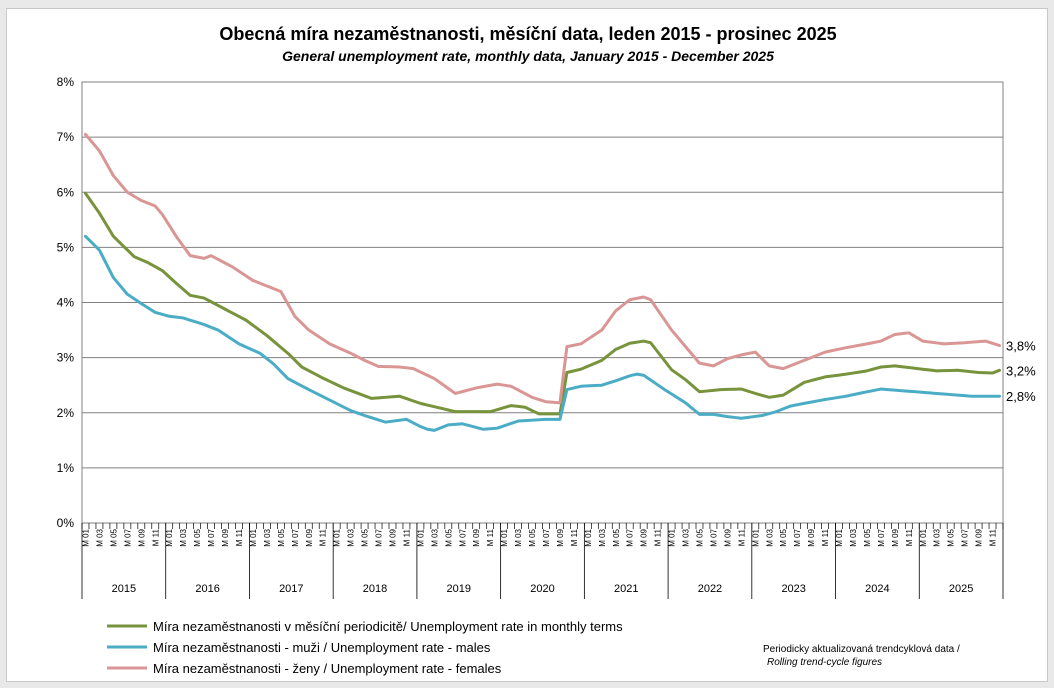  I want to click on y-axis-ticks: 0% 1% 2% 3% 4% 5% 6% 7% 8%, so click(66, 302).